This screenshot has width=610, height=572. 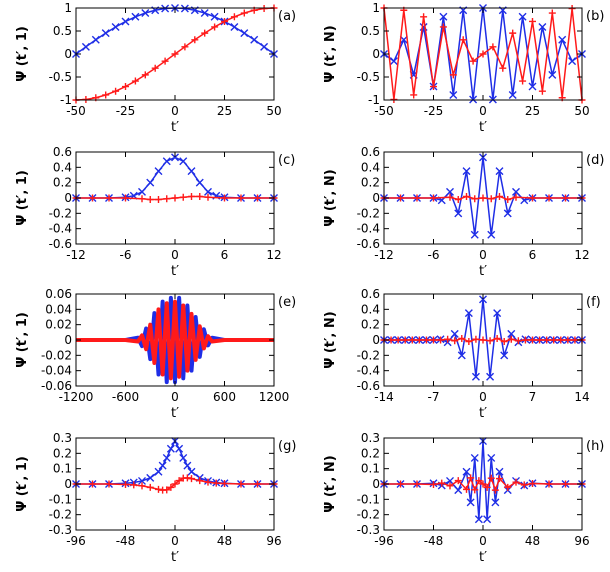 What do you see at coordinates (370, 294) in the screenshot?
I see `y-tick-label: 0.6` at bounding box center [370, 294].